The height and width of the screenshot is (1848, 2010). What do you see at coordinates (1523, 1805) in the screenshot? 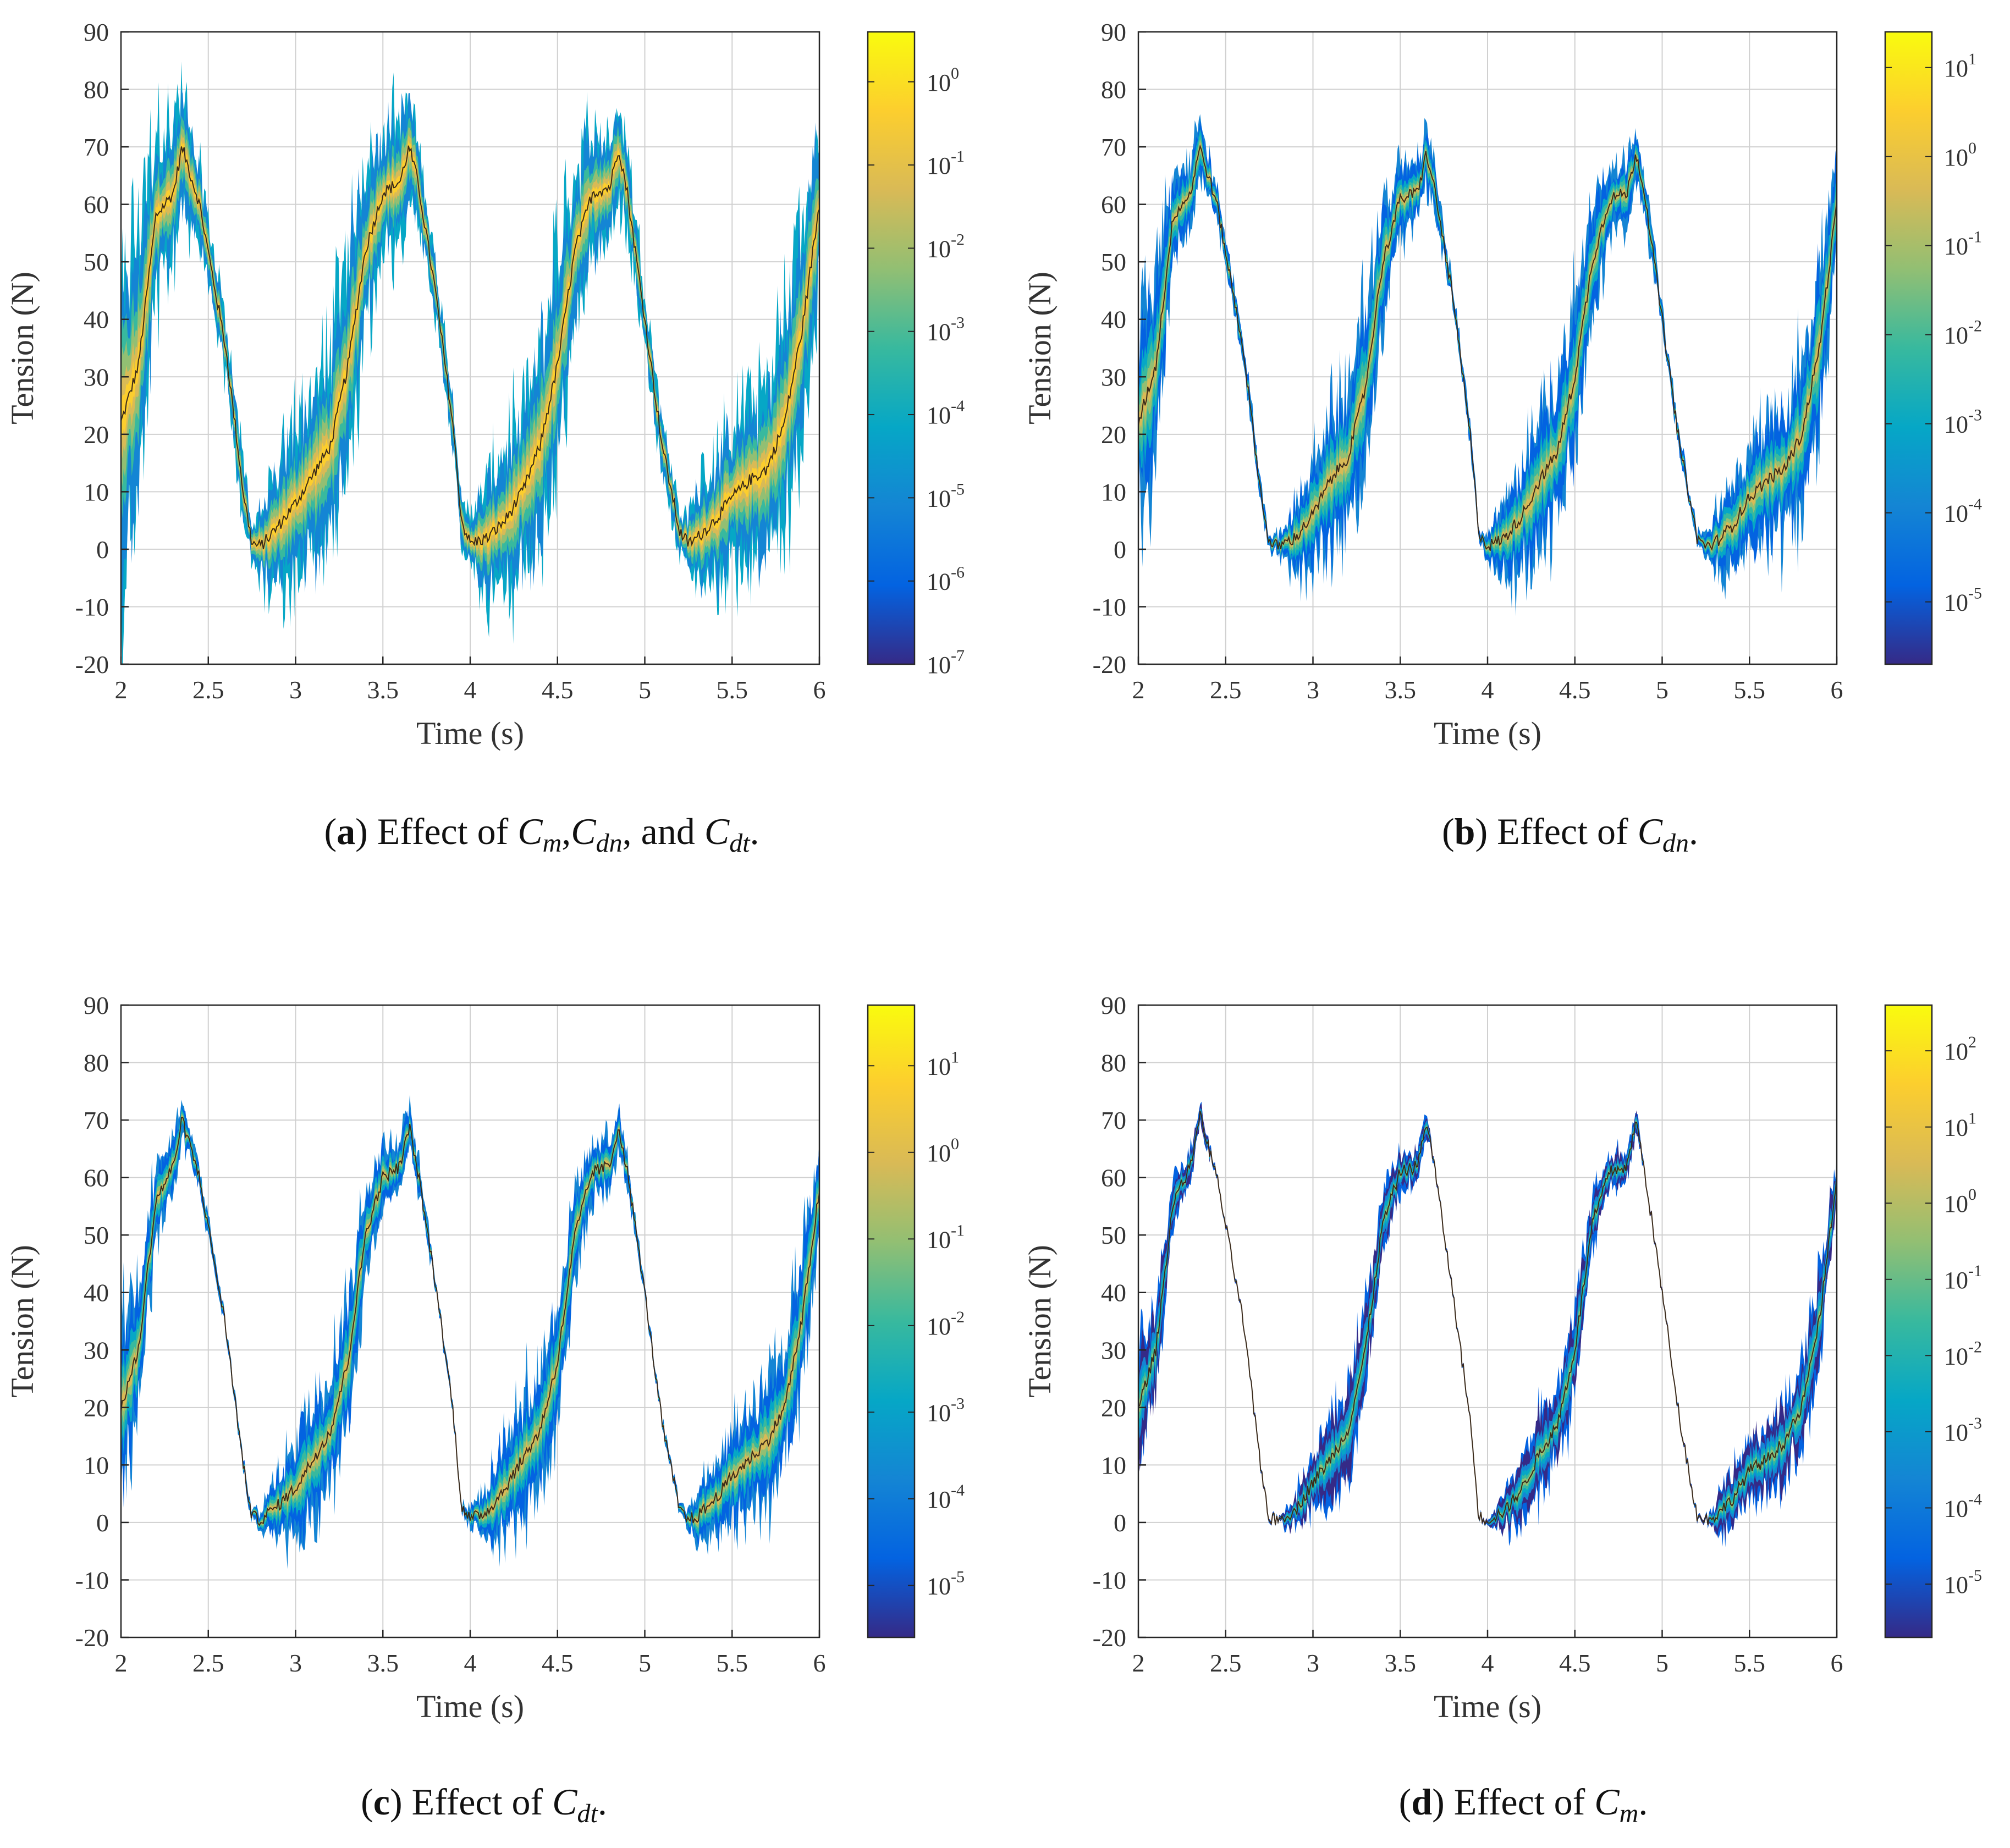
I see `panel-caption: (d) Effect of Cm.` at bounding box center [1523, 1805].